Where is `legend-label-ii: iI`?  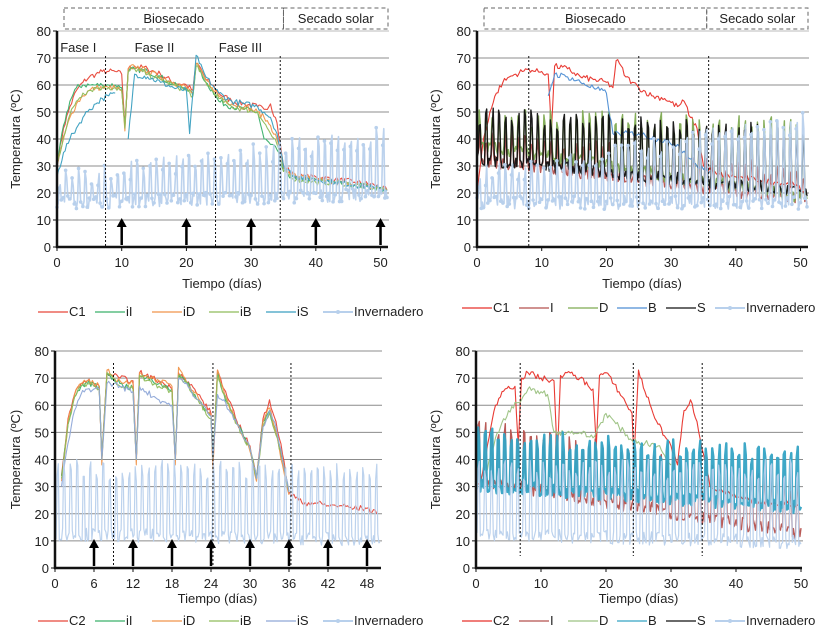
legend-label-ii: iI is located at coordinates (129, 620).